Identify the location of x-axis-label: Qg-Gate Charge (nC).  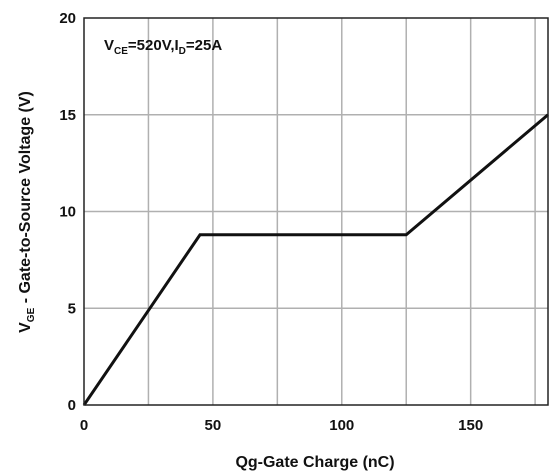
(314, 462).